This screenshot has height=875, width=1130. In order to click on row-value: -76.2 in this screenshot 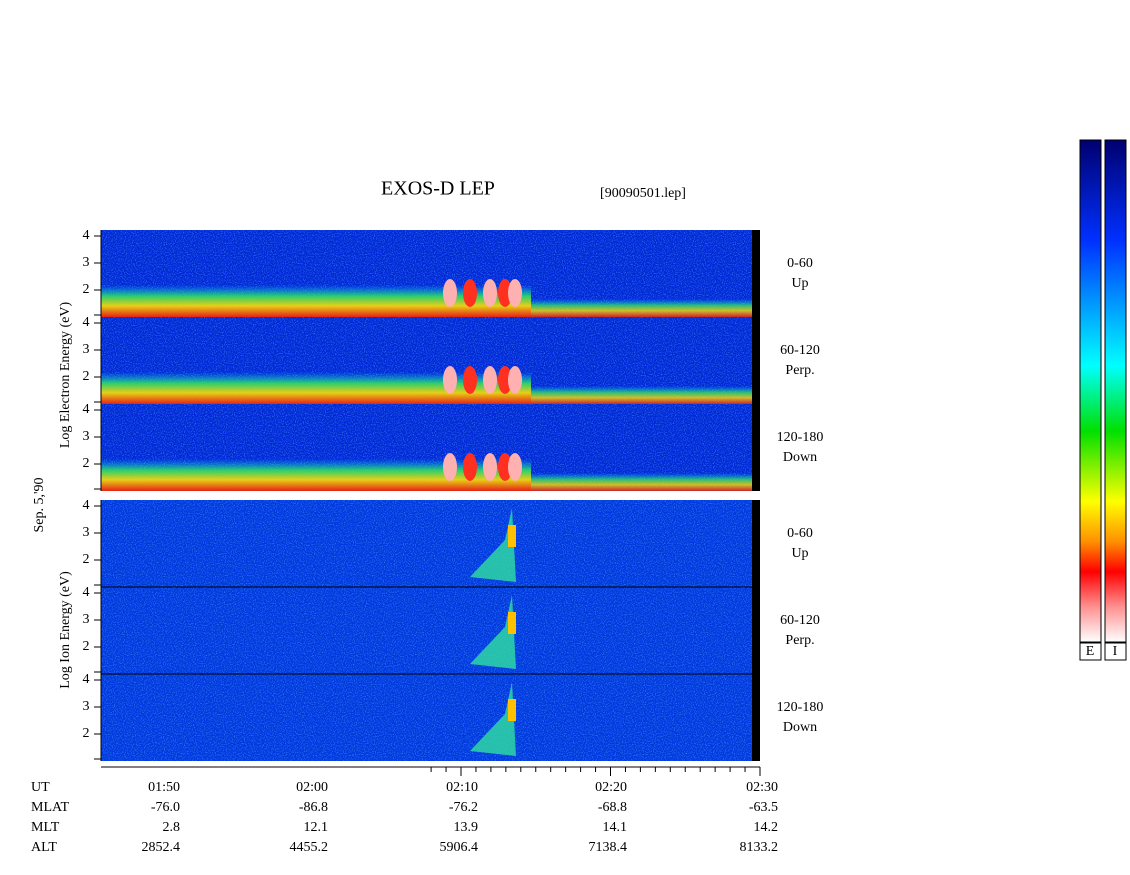, I will do `click(463, 807)`.